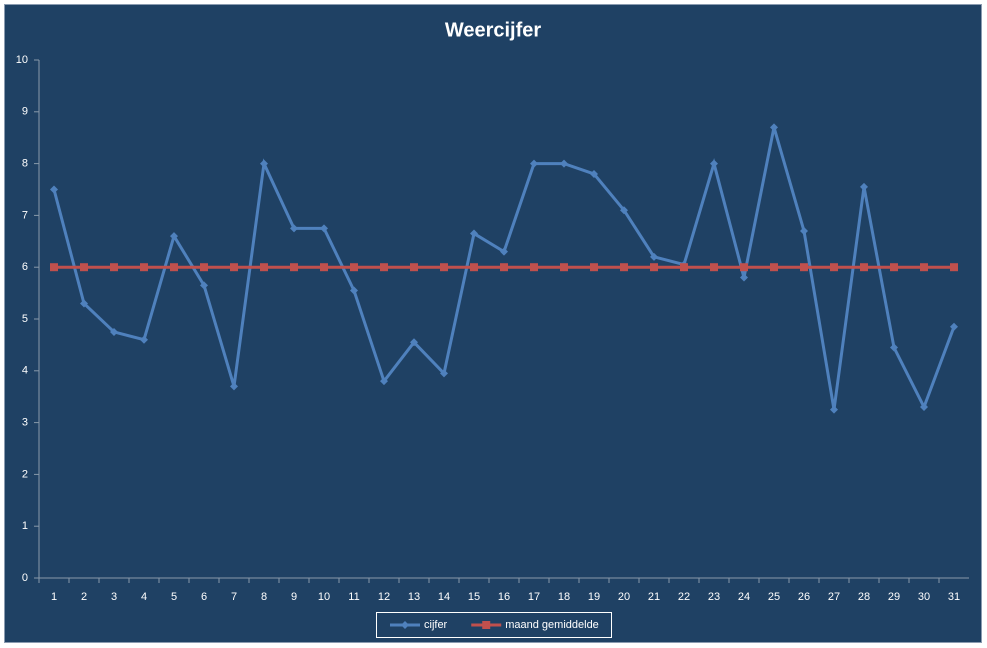 The image size is (987, 648). I want to click on x-tick-label: 7, so click(234, 597).